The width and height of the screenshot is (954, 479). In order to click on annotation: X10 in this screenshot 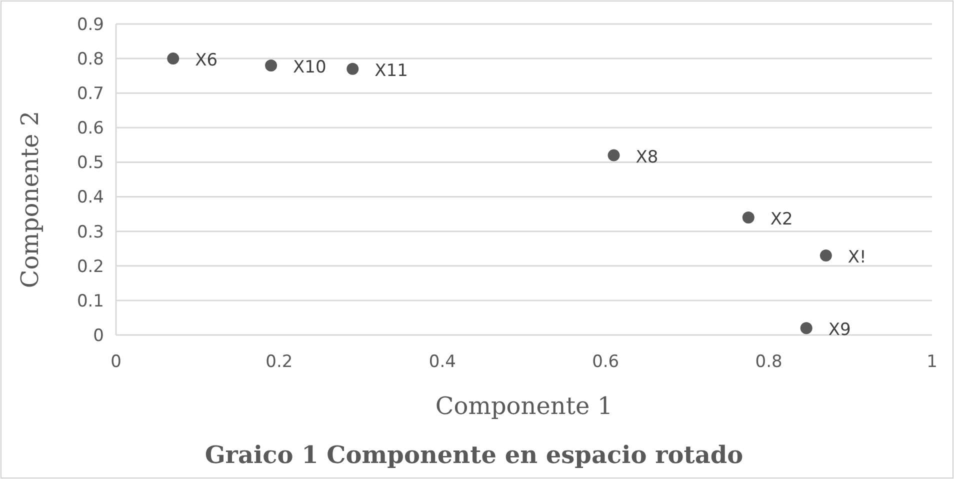, I will do `click(309, 67)`.